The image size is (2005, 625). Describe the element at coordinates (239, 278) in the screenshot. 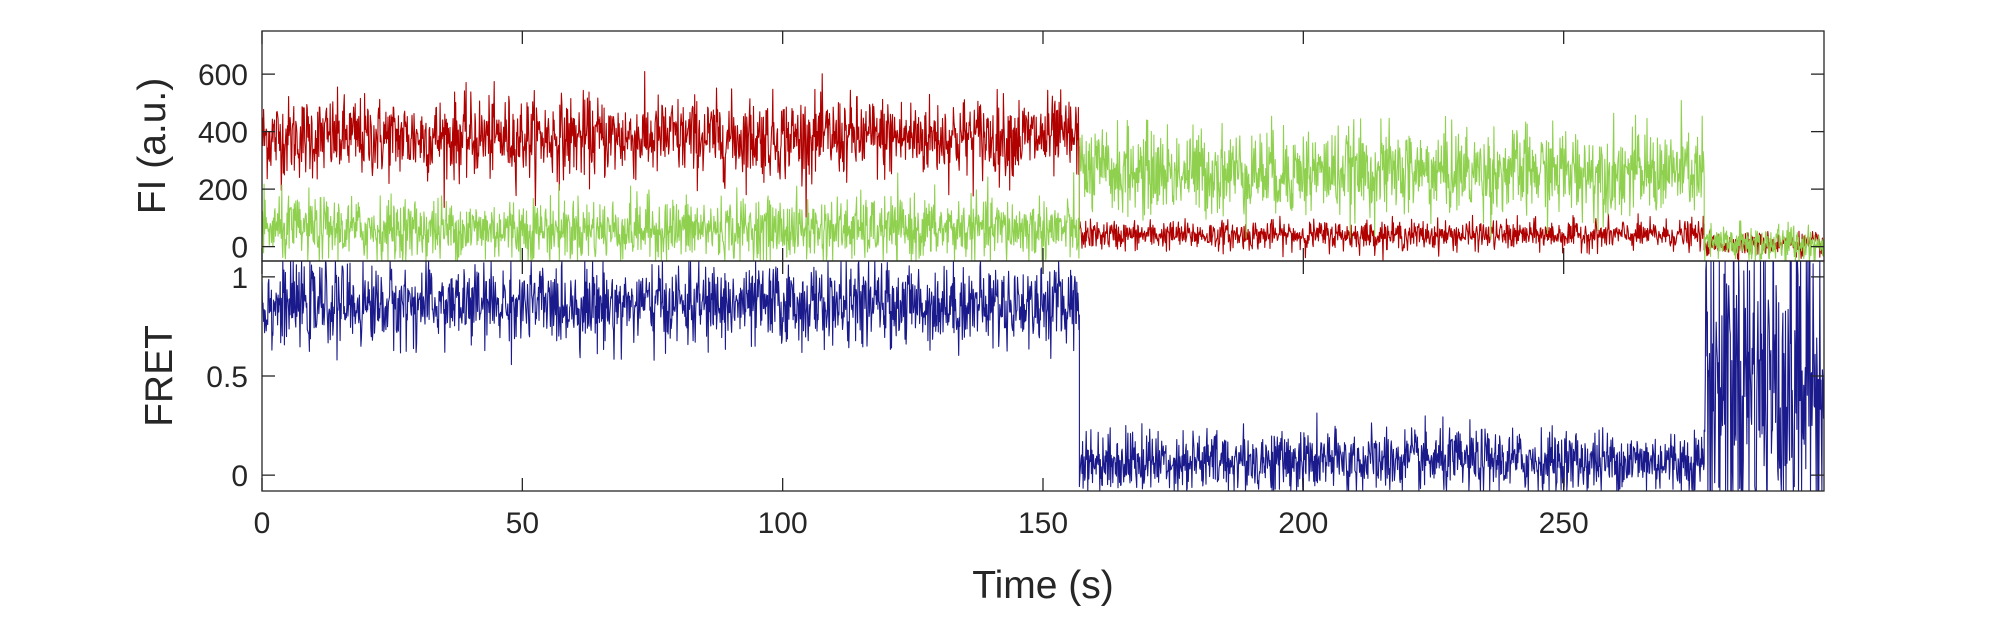

I see `fret-y-tick-label-2: 1` at that location.